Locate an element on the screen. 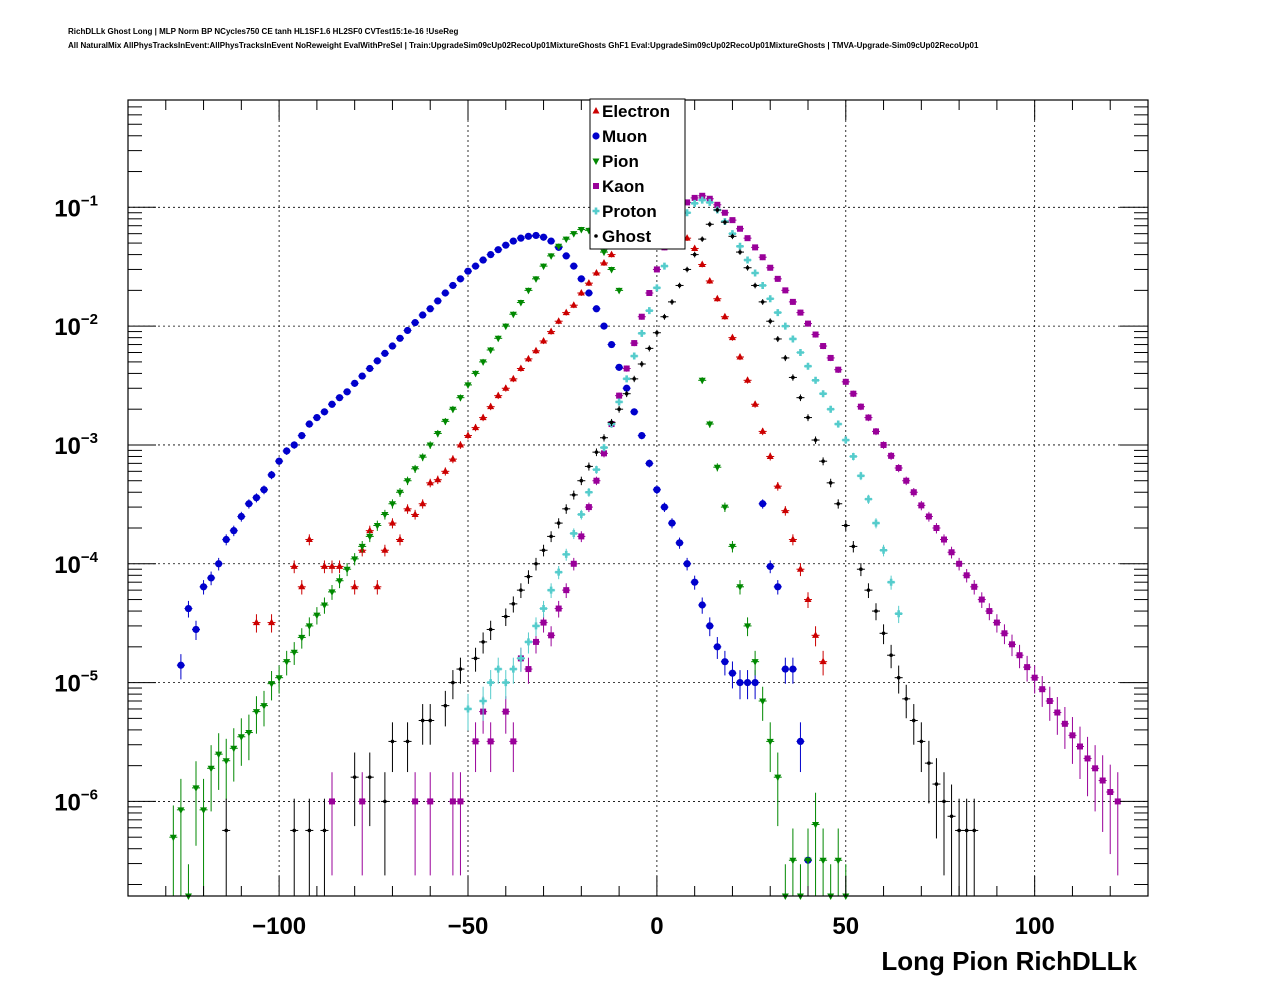 The height and width of the screenshot is (996, 1276). x-tick-label: 50 is located at coordinates (845, 926).